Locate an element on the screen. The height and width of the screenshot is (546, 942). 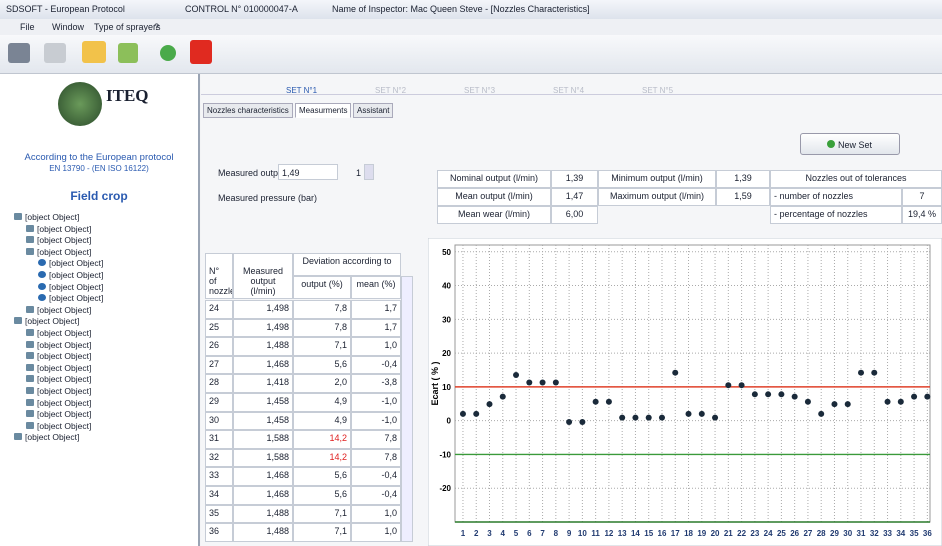
set-tab: SET N°2 is located at coordinates (391, 90).